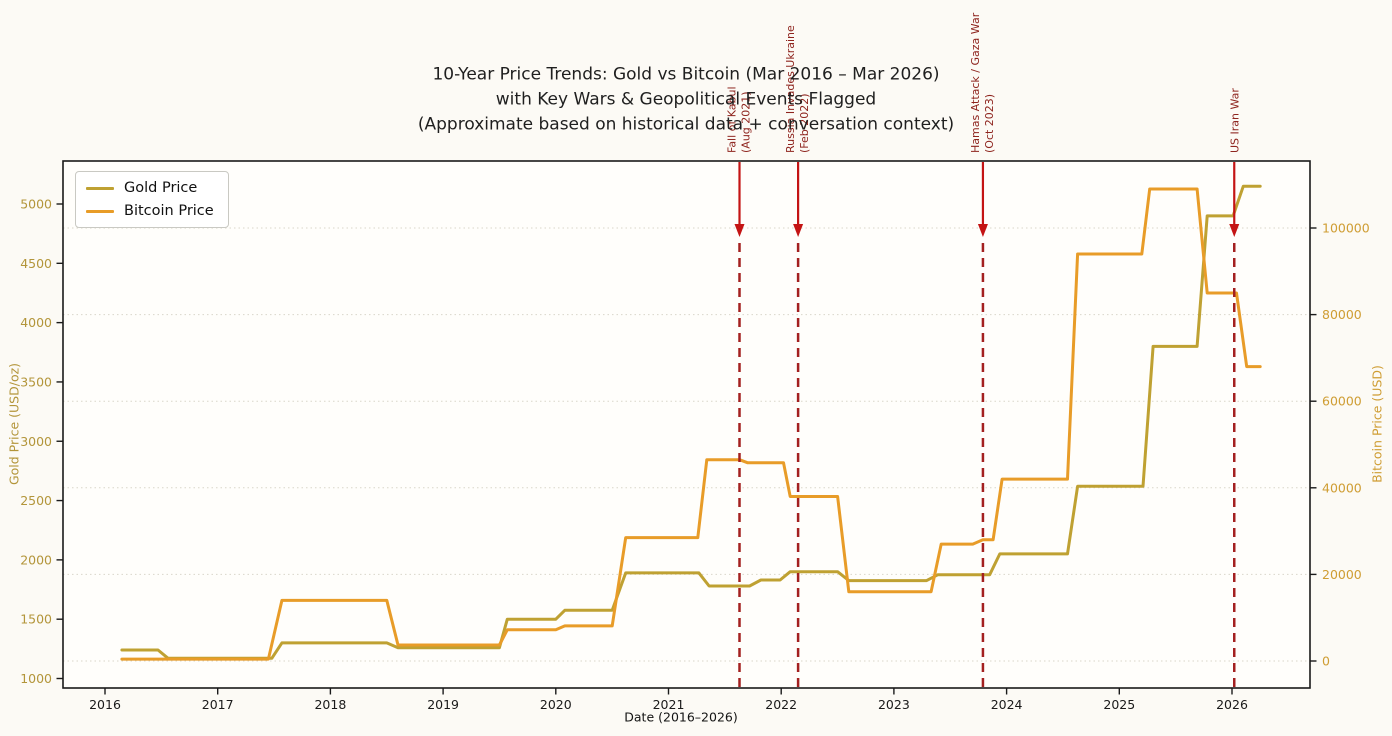 This screenshot has height=736, width=1392. What do you see at coordinates (443, 704) in the screenshot?
I see `year-tick-label: 2019` at bounding box center [443, 704].